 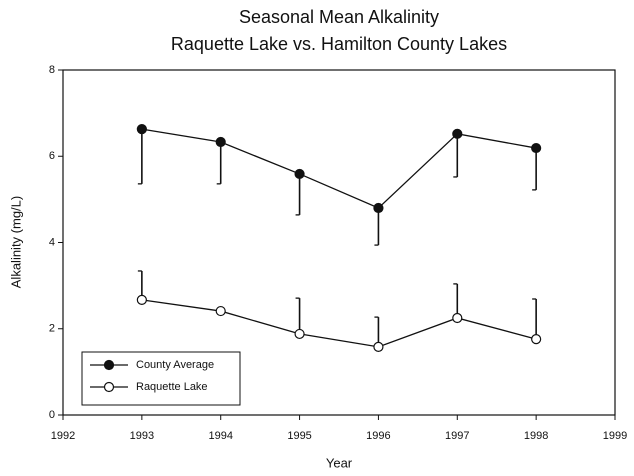 What do you see at coordinates (175, 365) in the screenshot?
I see `legend-label: County Average` at bounding box center [175, 365].